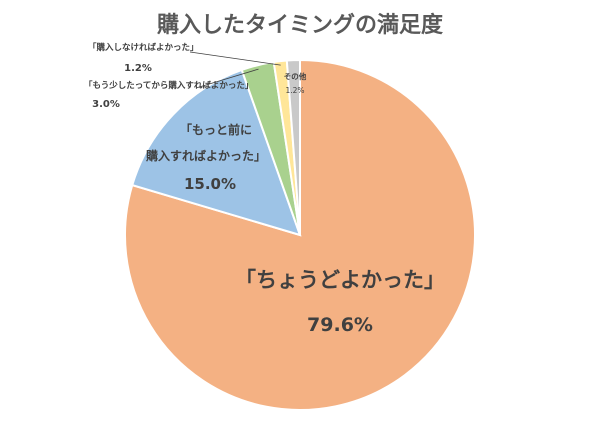  I want to click on slice-label-2: 「もう少したってから購入すればよかった」, so click(168, 85).